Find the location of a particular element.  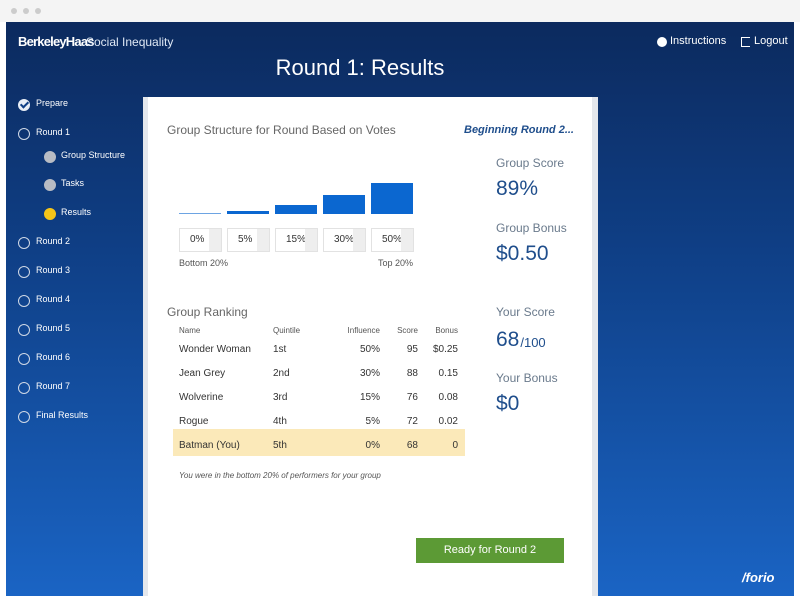

influence-input: 5% is located at coordinates (248, 240).